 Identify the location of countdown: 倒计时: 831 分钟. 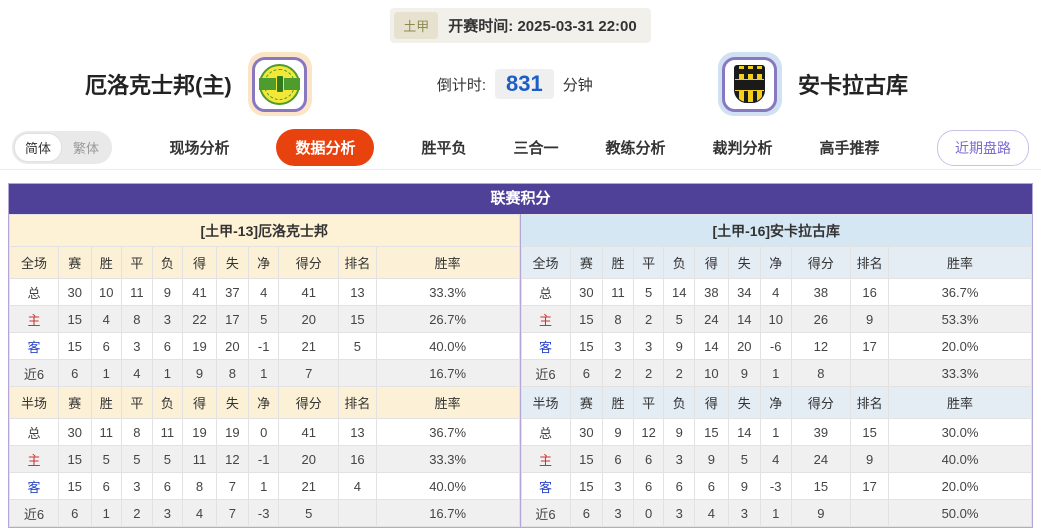
(515, 84).